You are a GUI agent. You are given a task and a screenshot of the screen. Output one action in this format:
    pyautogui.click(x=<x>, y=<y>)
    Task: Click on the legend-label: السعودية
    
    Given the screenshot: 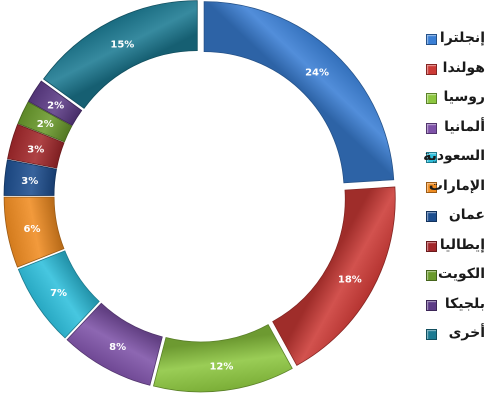 What is the action you would take?
    pyautogui.click(x=454, y=156)
    